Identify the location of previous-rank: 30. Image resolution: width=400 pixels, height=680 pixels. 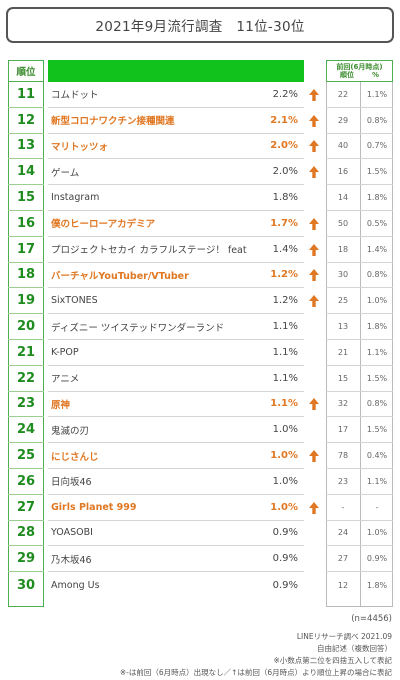
(343, 275).